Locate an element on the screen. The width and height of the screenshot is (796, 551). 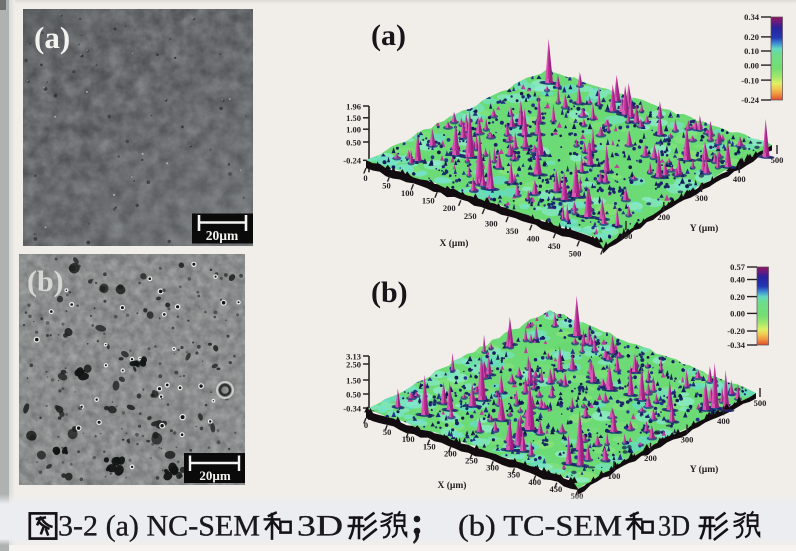
svg-text: 0.10 is located at coordinates (751, 51).